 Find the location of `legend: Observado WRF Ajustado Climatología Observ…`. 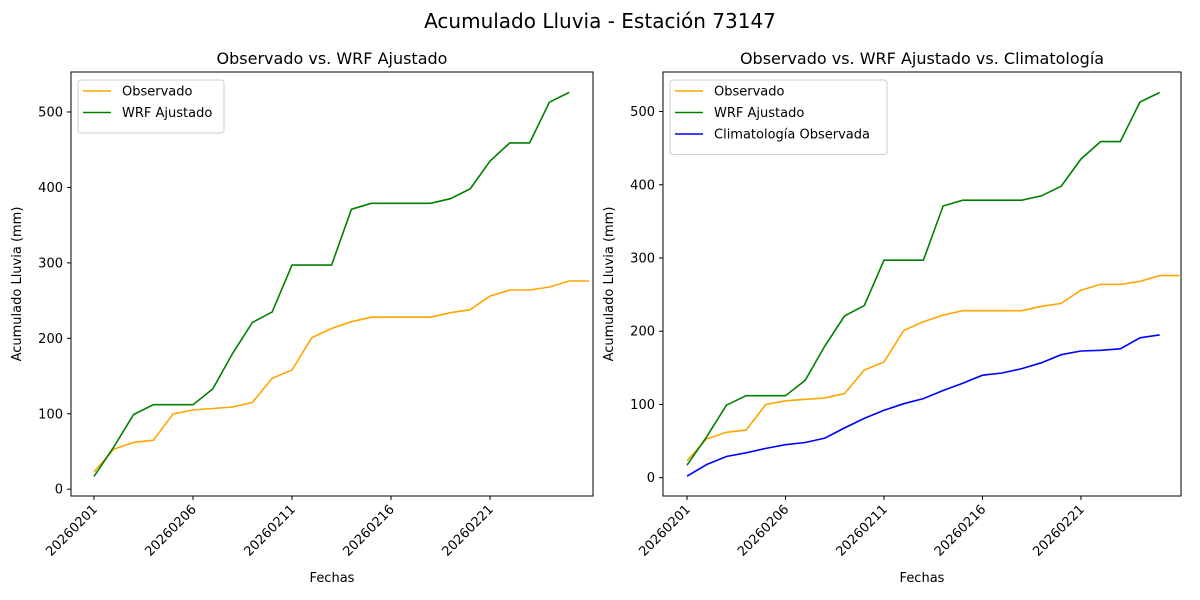

legend: Observado WRF Ajustado Climatología Observ… is located at coordinates (778, 117).